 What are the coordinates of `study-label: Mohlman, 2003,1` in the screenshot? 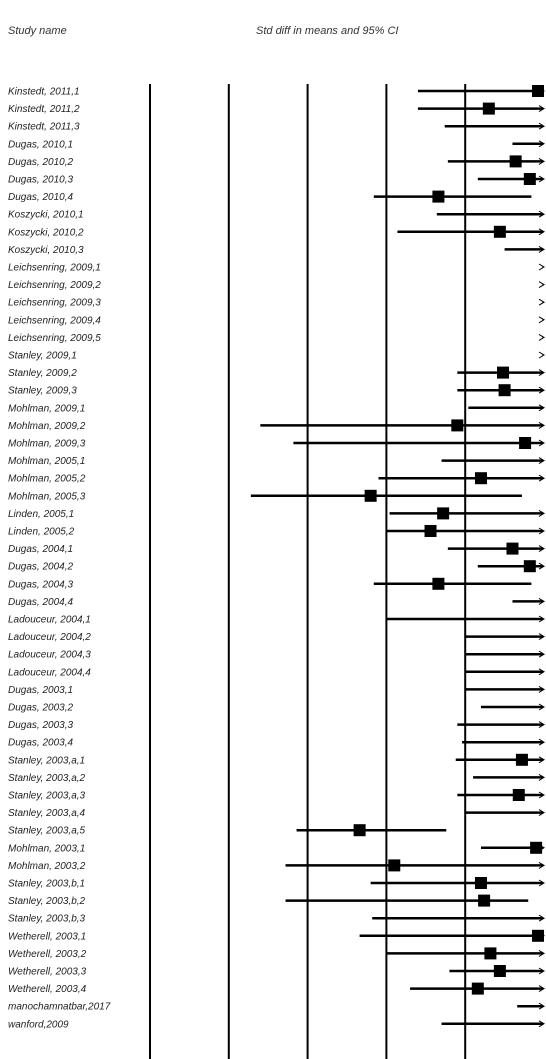 It's located at (46, 848).